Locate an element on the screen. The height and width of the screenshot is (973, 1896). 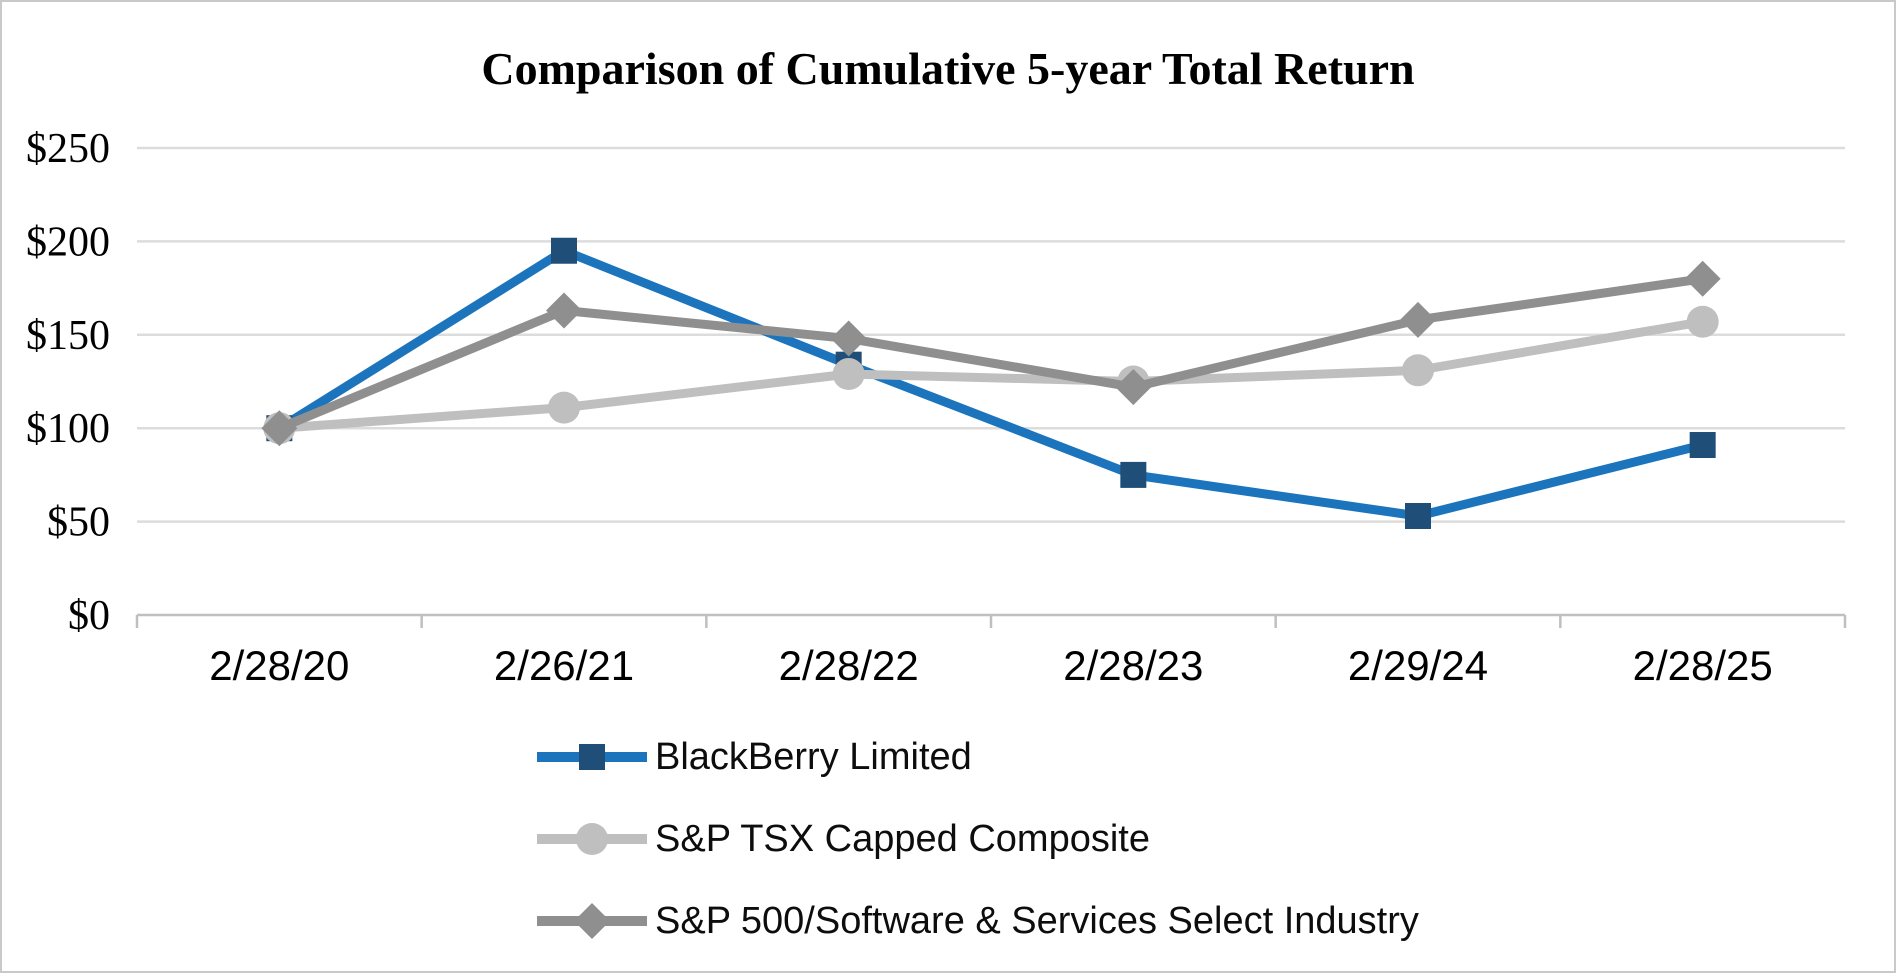
gray-circle-series-marker-icon is located at coordinates (592, 839).